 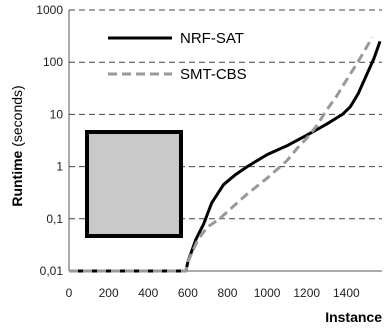 I want to click on x-tick-label: 400, so click(x=148, y=293).